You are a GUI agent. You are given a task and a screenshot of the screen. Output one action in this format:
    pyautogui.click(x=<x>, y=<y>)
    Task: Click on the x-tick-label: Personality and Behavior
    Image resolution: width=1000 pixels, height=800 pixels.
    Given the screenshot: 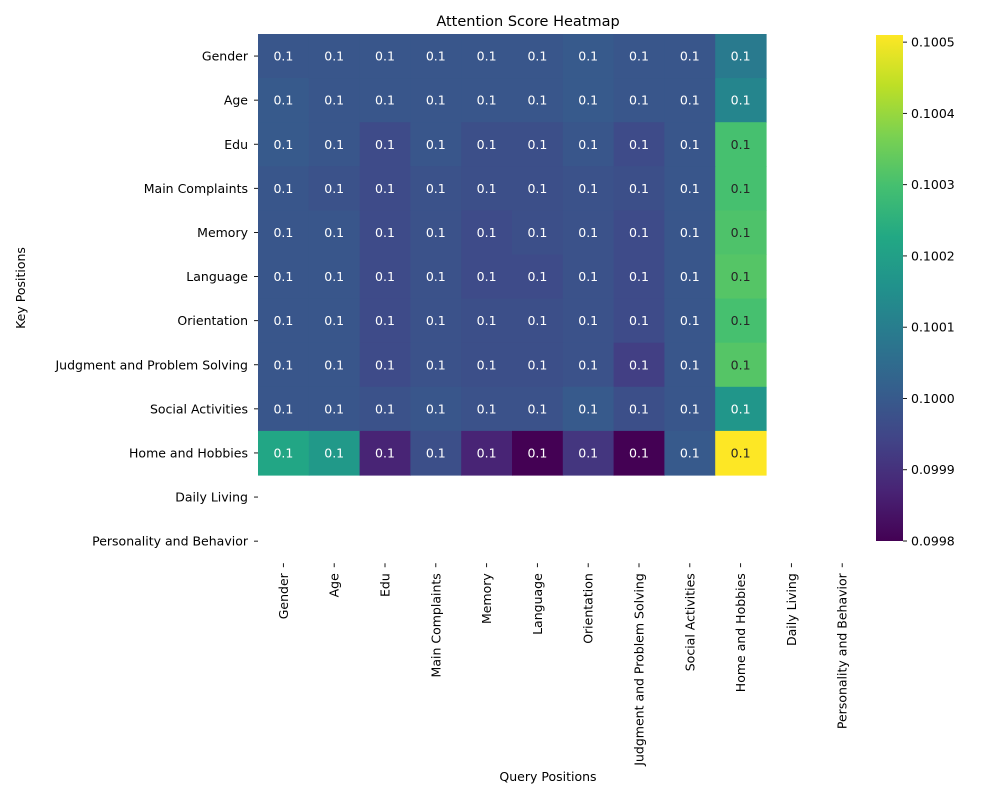 What is the action you would take?
    pyautogui.click(x=842, y=650)
    